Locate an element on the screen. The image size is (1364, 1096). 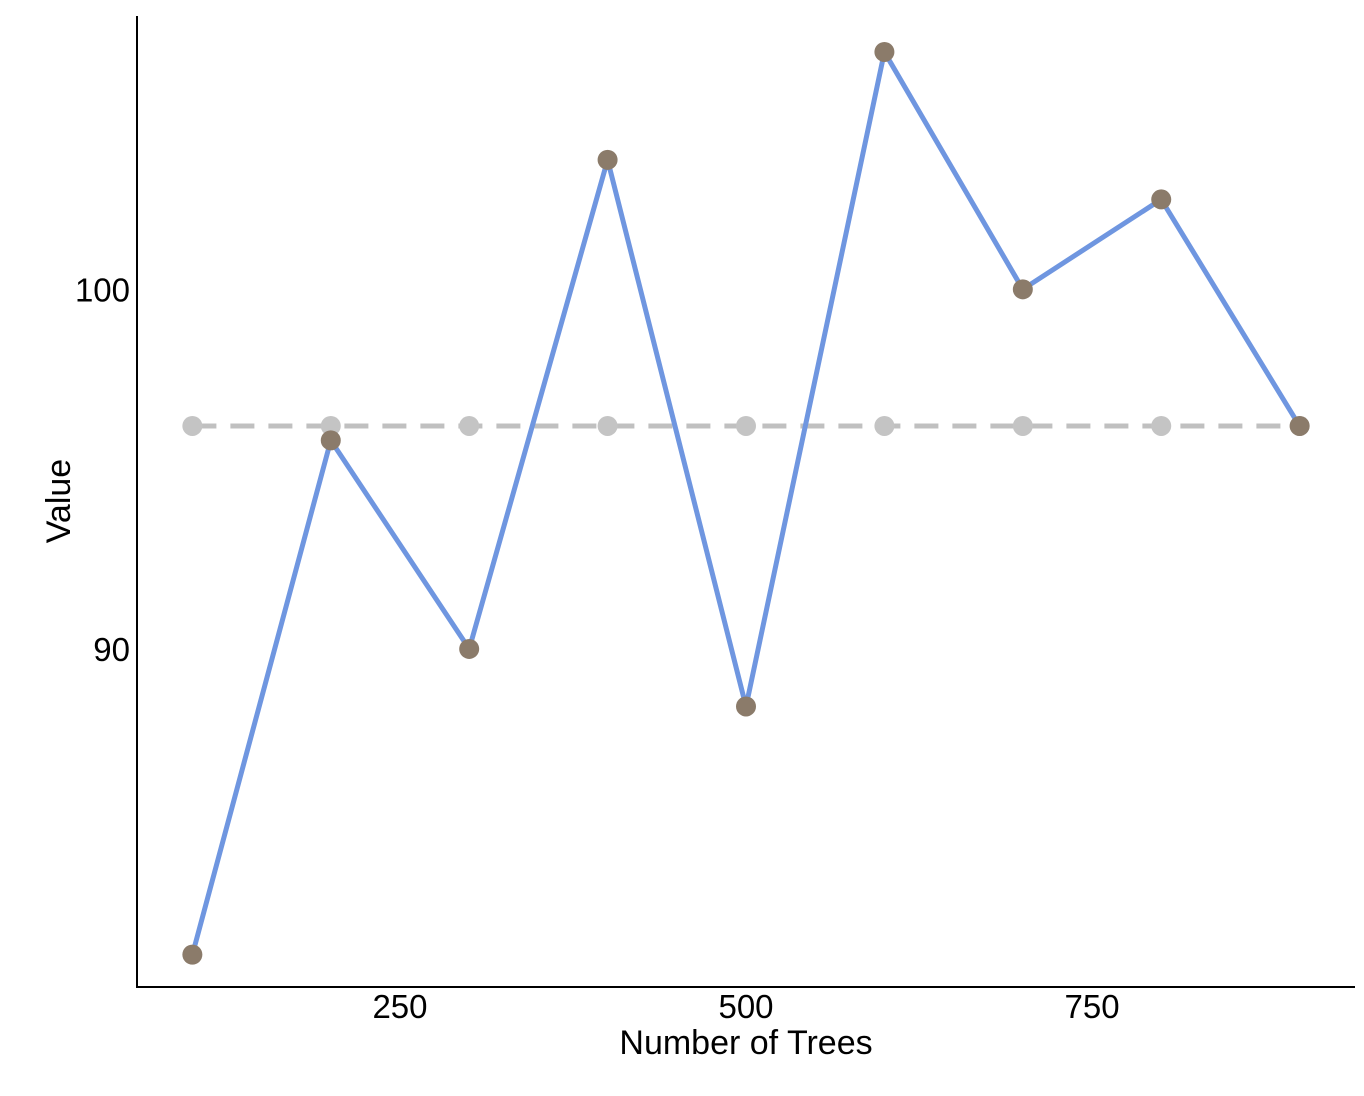
x-tick-label: 750 is located at coordinates (1091, 1006).